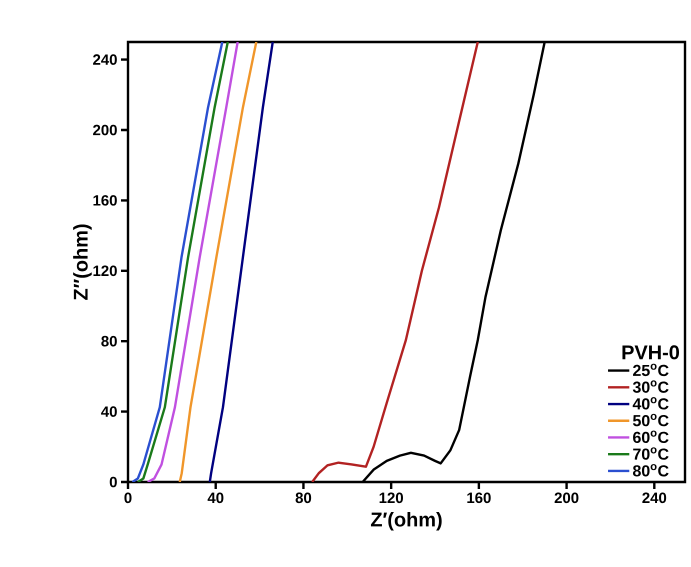 The image size is (691, 567). Describe the element at coordinates (566, 498) in the screenshot. I see `x-tick-label: 200` at that location.